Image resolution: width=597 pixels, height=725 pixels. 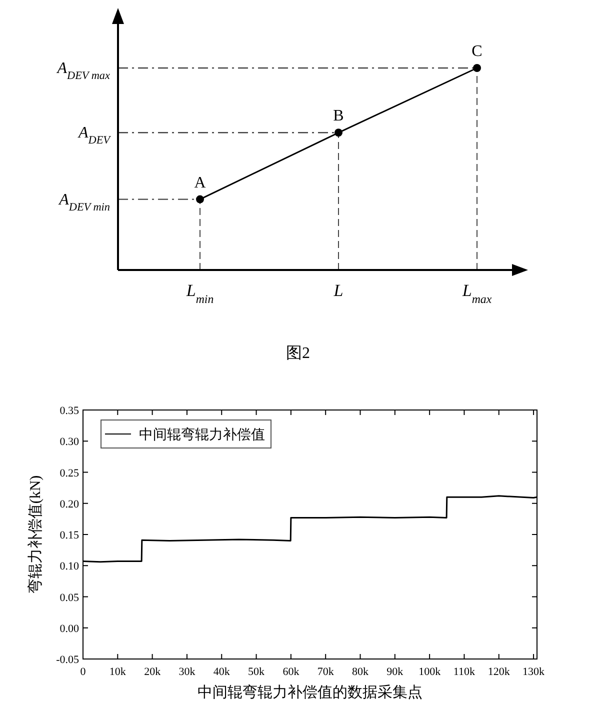 What do you see at coordinates (70, 504) in the screenshot?
I see `y-tick-label: 0.20` at bounding box center [70, 504].